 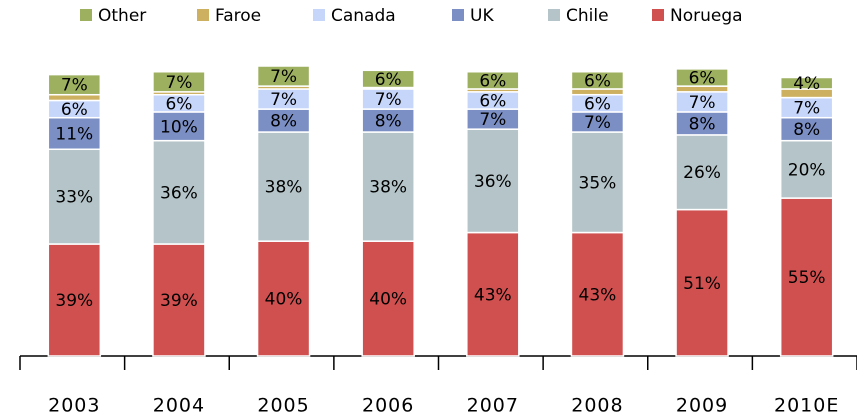 I want to click on x-tick-label: 2009, so click(x=702, y=406).